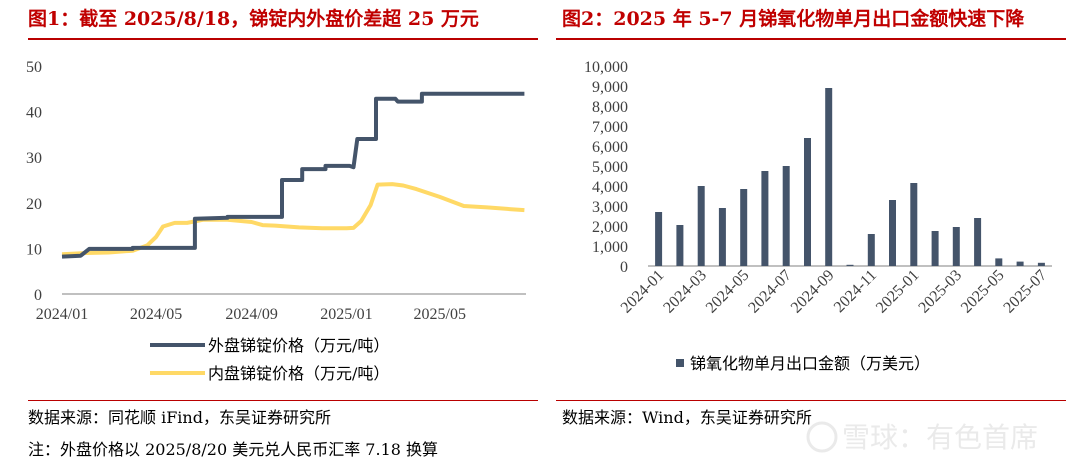 Image resolution: width=1080 pixels, height=467 pixels. Describe the element at coordinates (898, 292) in the screenshot. I see `x-tick-label: 2025-01` at that location.